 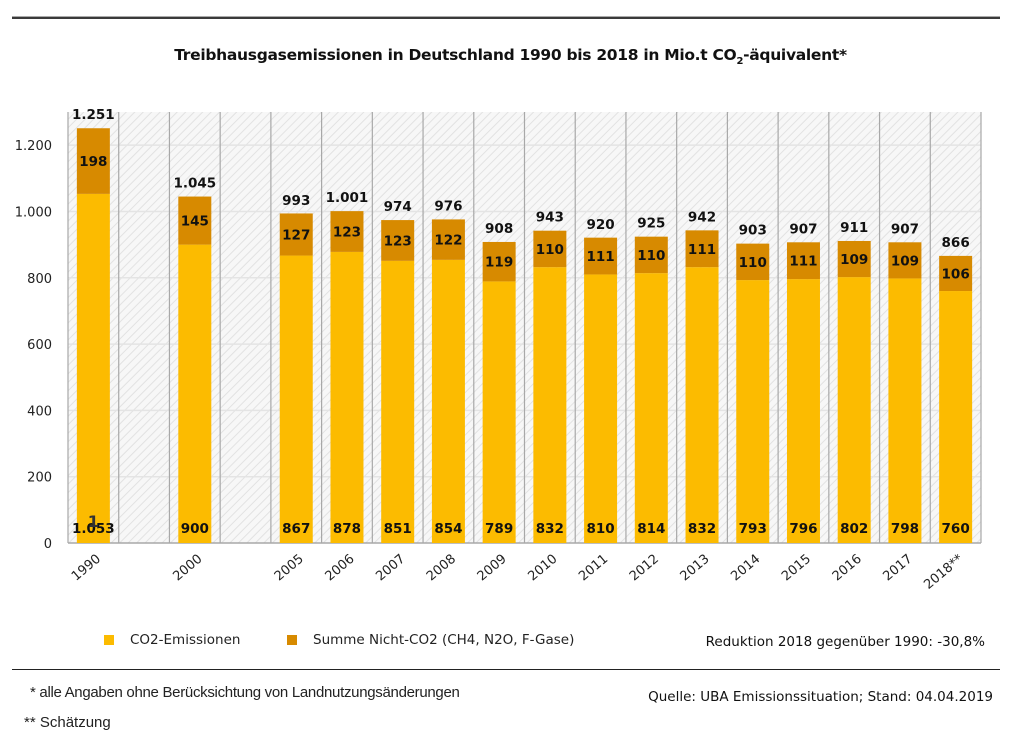 I want to click on title-subscript: 2, so click(x=740, y=62).